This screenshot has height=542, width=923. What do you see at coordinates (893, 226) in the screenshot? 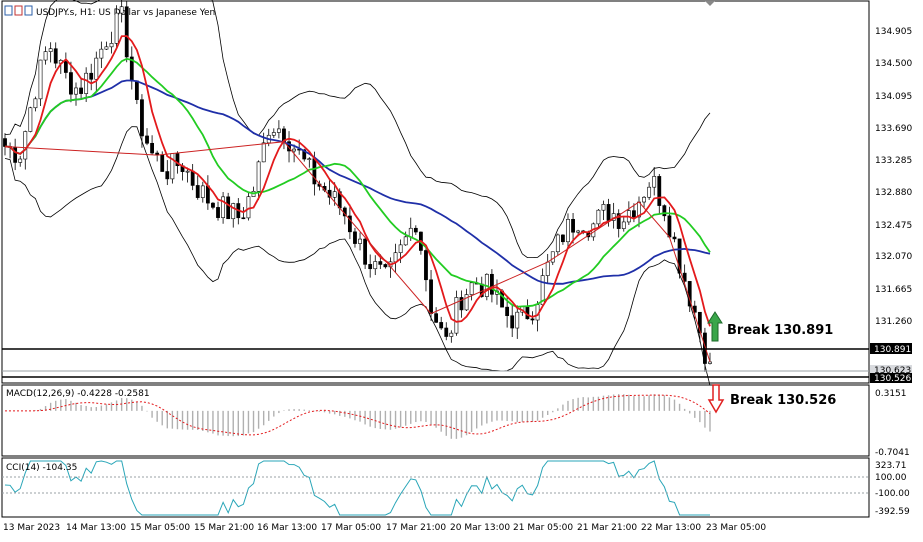
I see `price-tick: 132.475` at bounding box center [893, 226].